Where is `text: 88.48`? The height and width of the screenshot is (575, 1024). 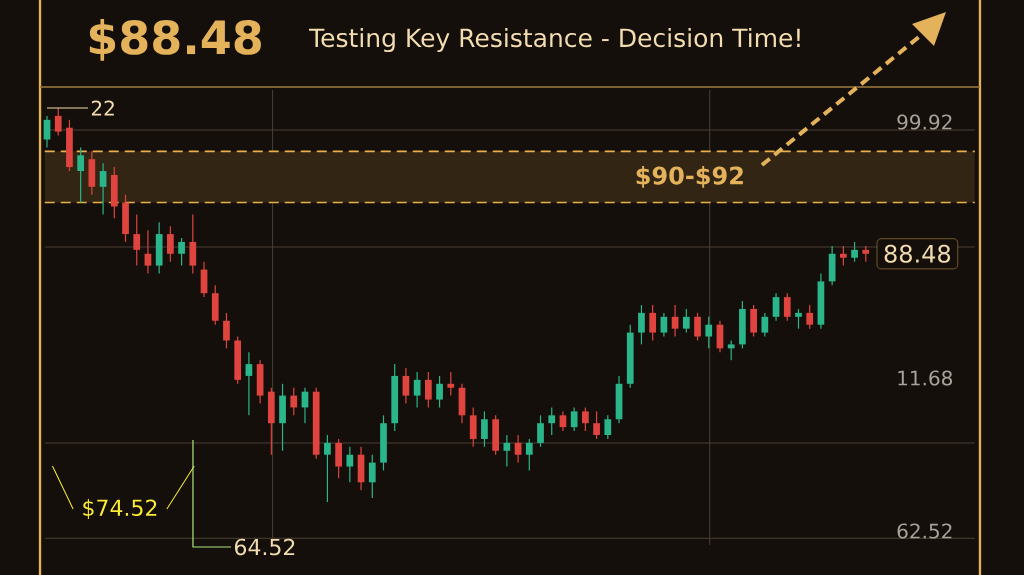
text: 88.48 is located at coordinates (917, 253).